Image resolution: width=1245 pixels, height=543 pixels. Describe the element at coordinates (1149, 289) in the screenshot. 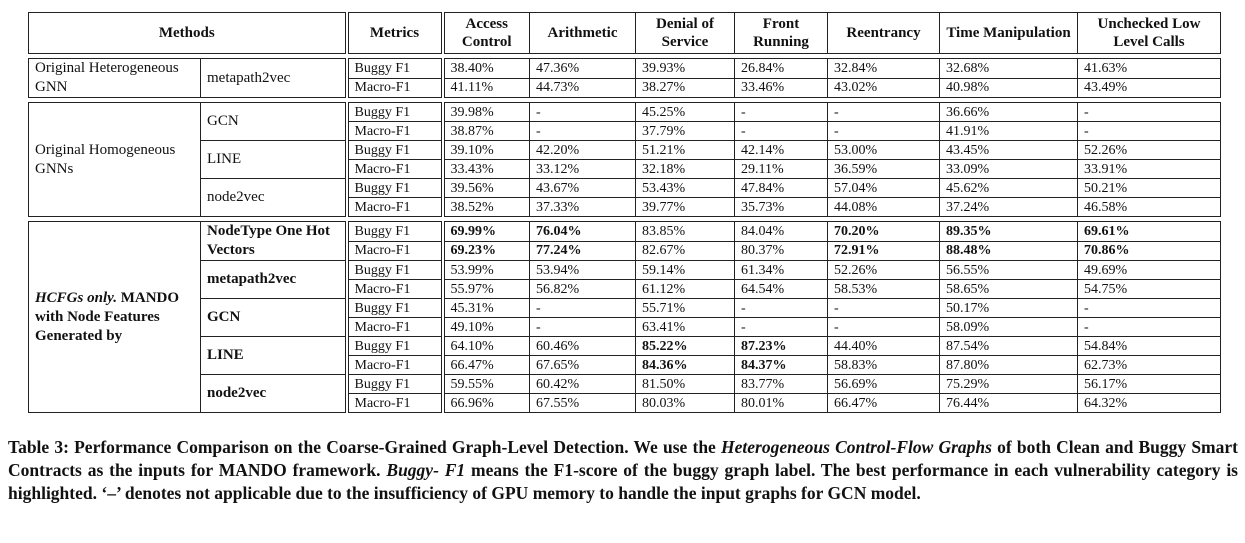

I see `value-cell: 54.75%` at that location.